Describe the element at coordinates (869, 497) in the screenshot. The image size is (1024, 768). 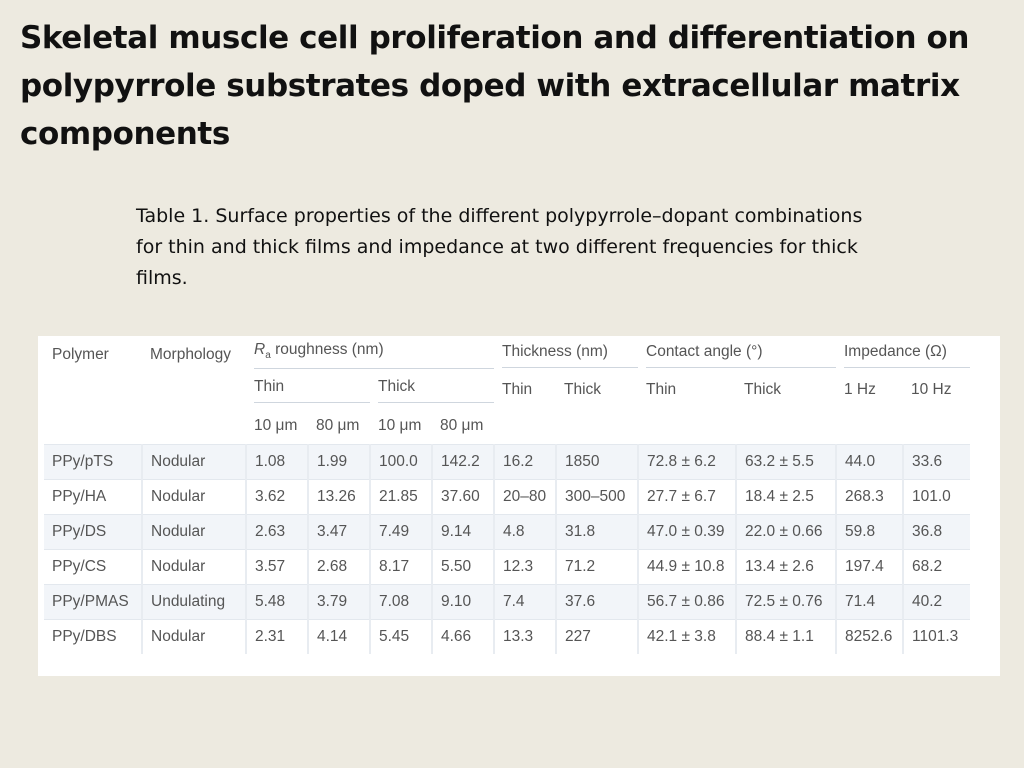
I see `table-cell: 268.3` at that location.